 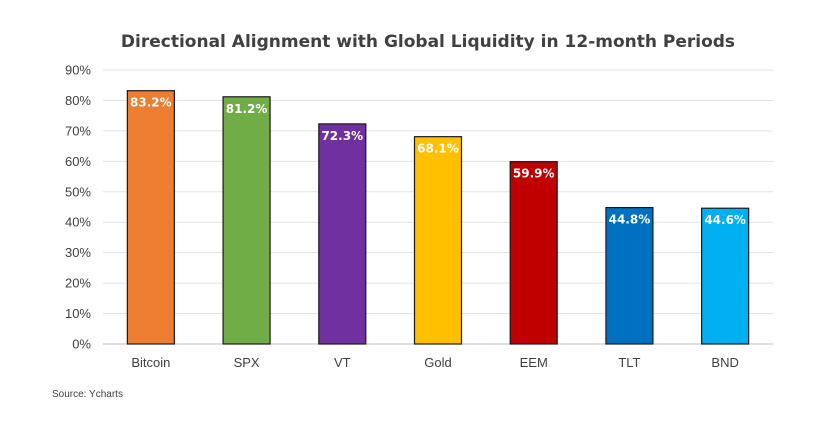 I want to click on y-tick-label: 40%, so click(x=78, y=222).